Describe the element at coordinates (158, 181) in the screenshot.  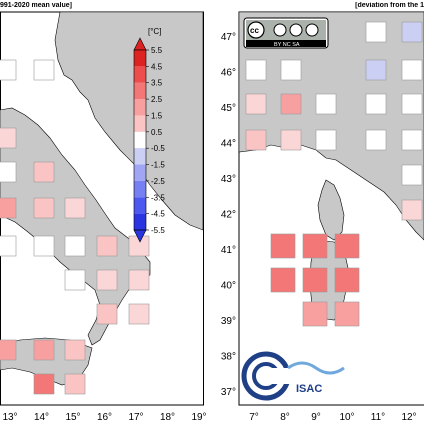
I see `colorbar-tick-label: -2.5` at that location.